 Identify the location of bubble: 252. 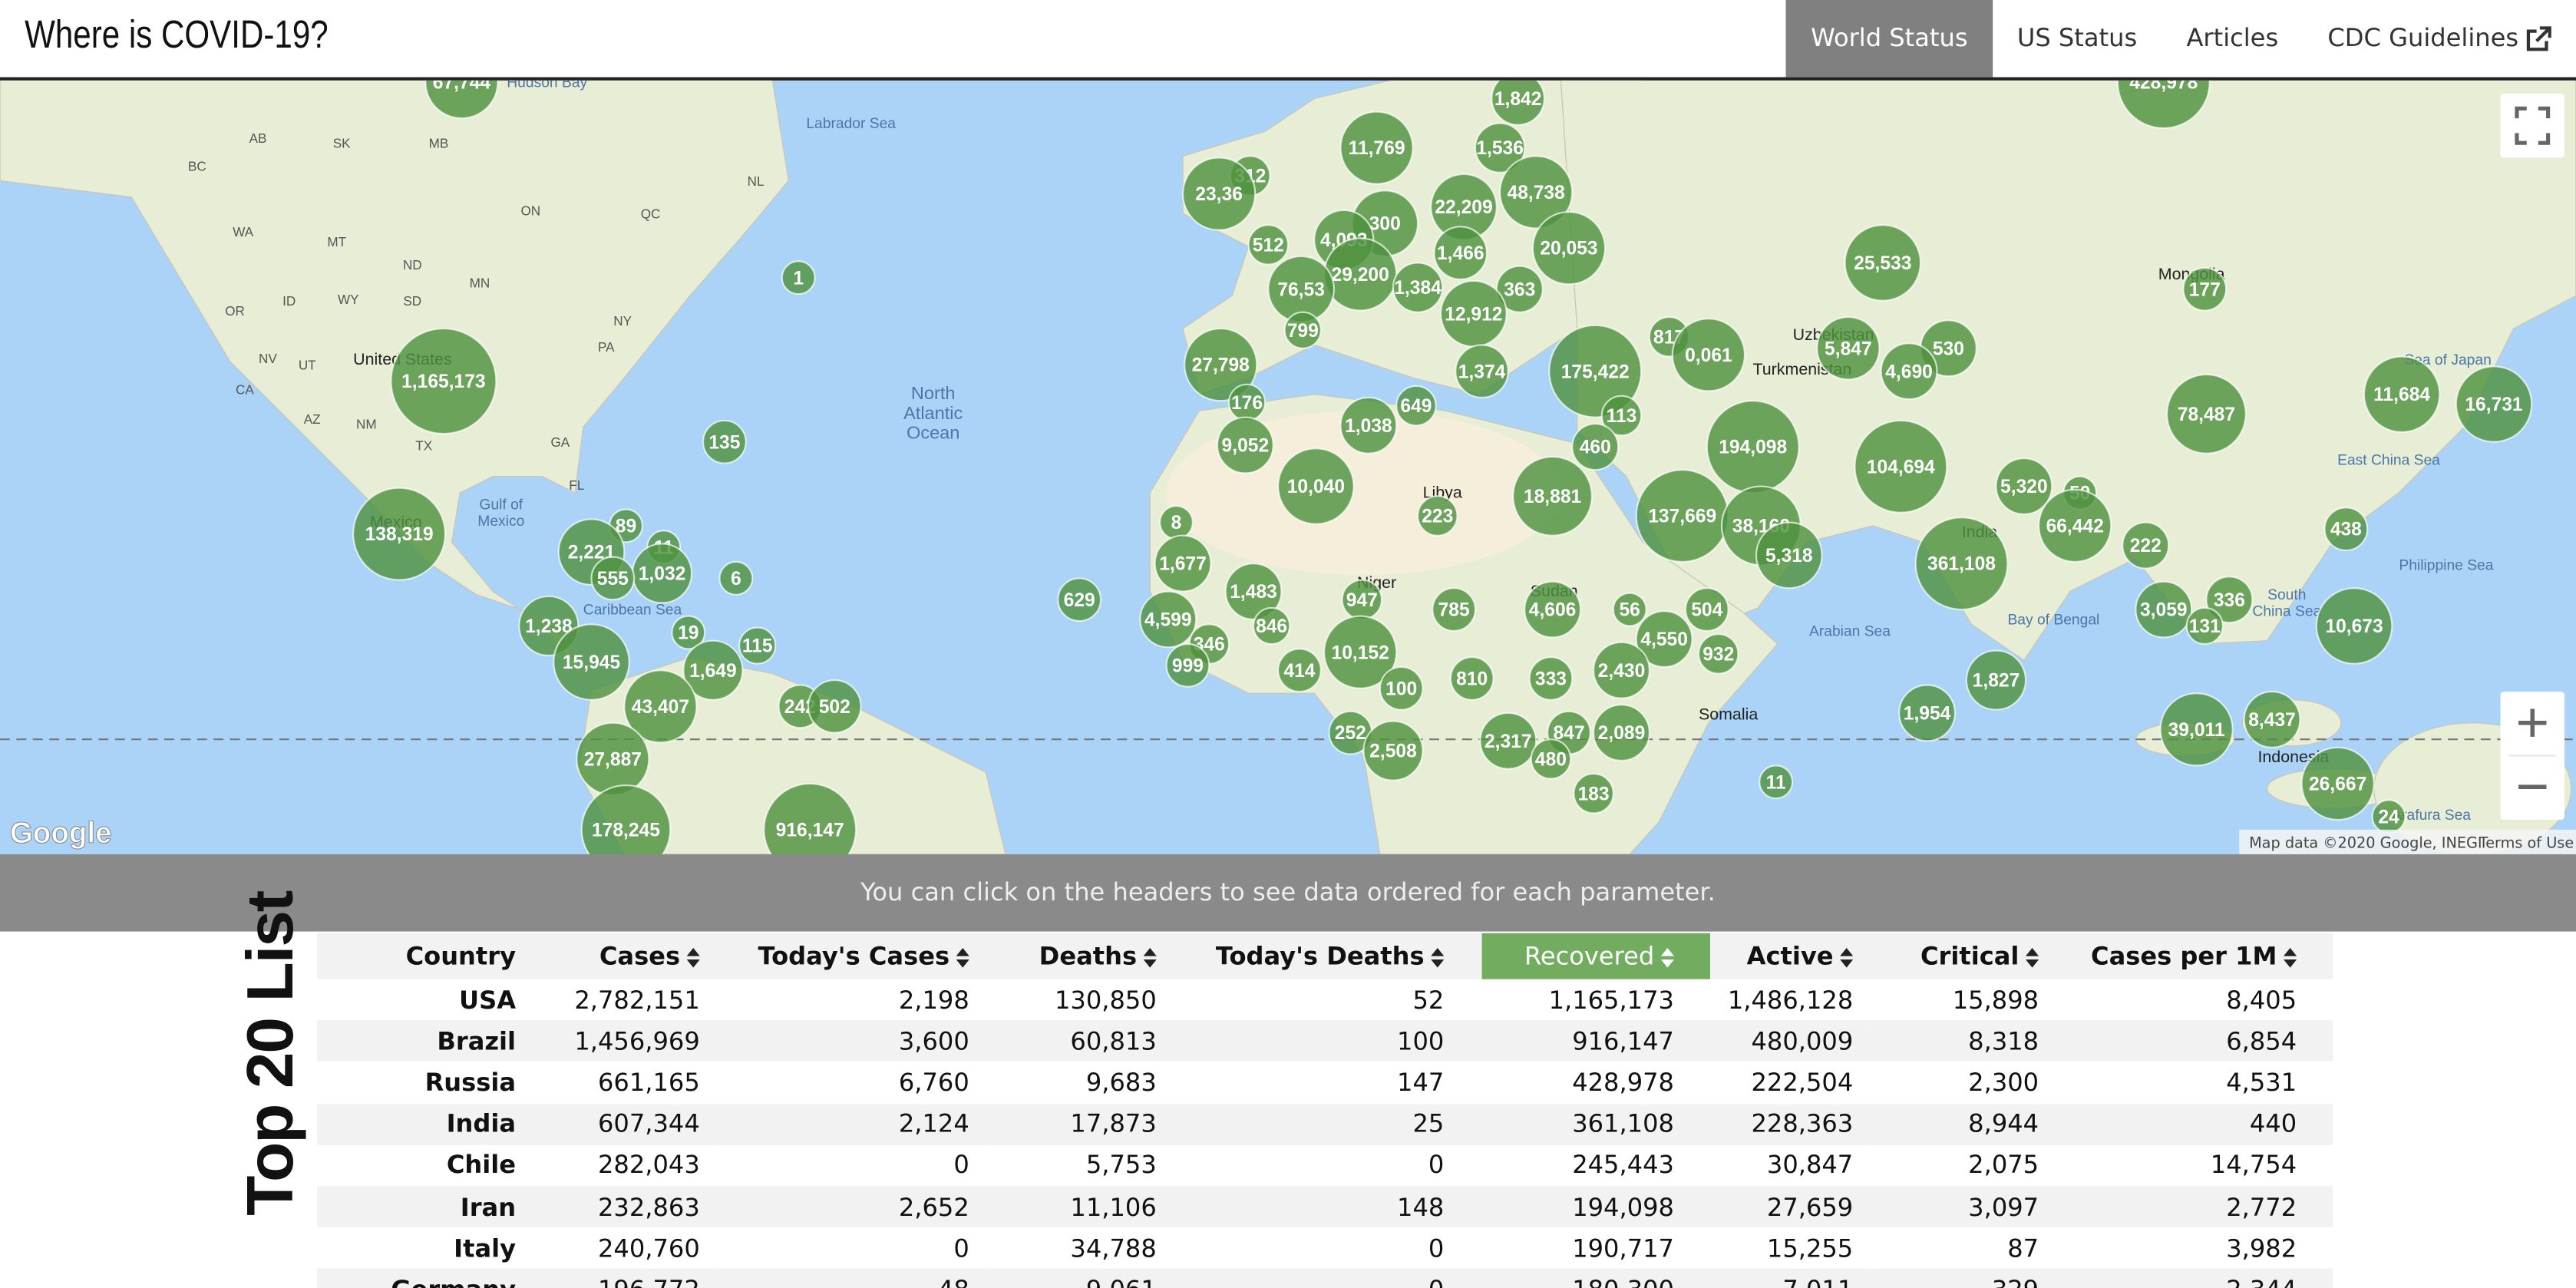
(1350, 732).